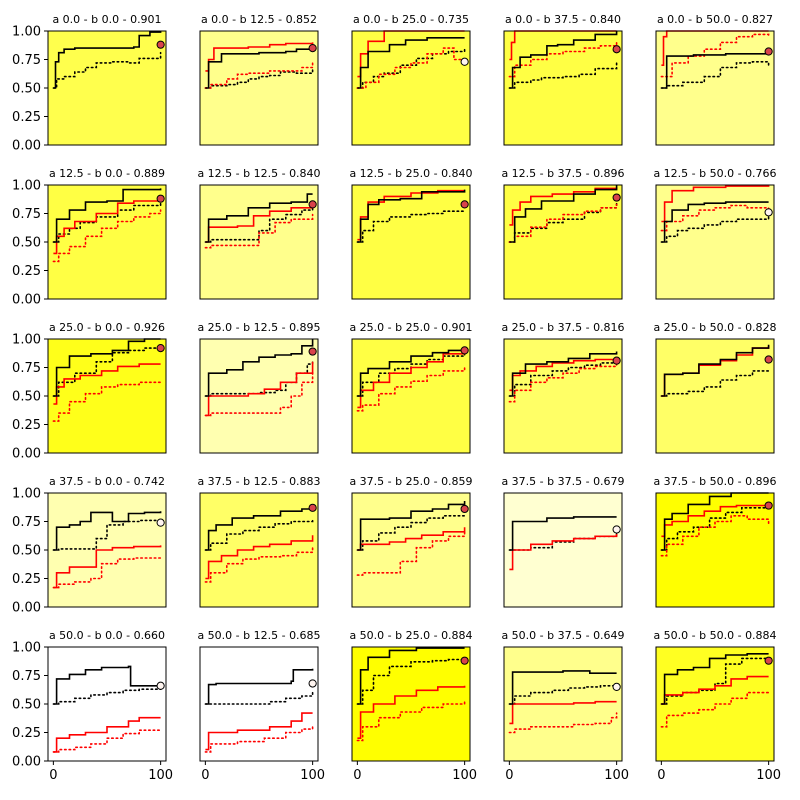  I want to click on subplot-1-5: a 0.0 - b 50.0 - 0.827, so click(715, 79).